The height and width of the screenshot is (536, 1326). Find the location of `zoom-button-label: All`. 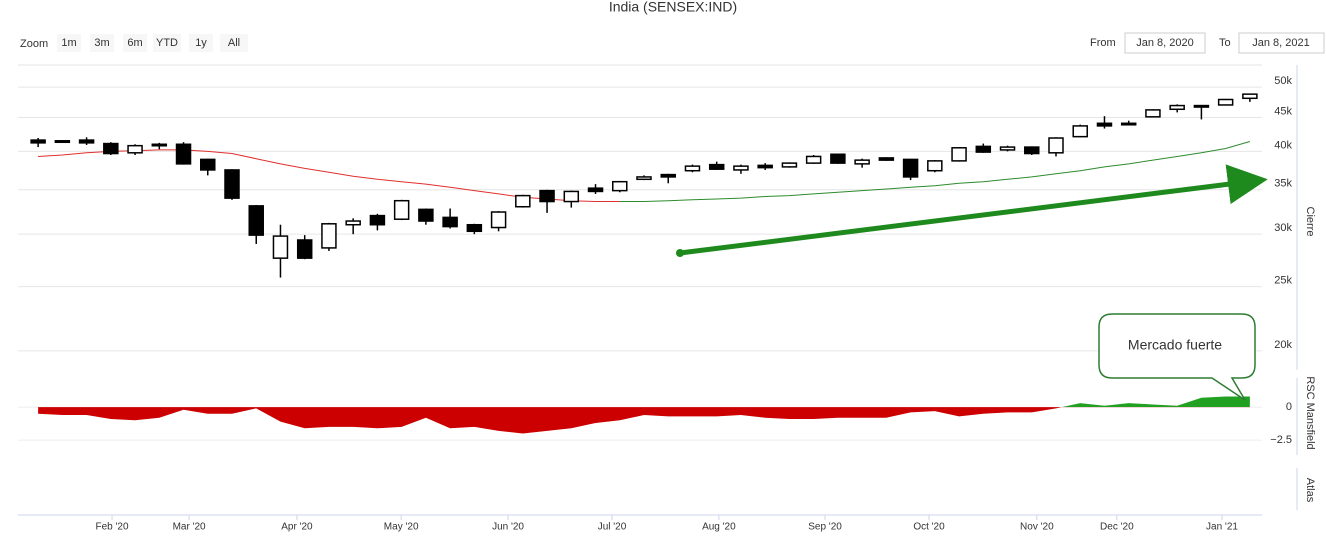

zoom-button-label: All is located at coordinates (234, 43).